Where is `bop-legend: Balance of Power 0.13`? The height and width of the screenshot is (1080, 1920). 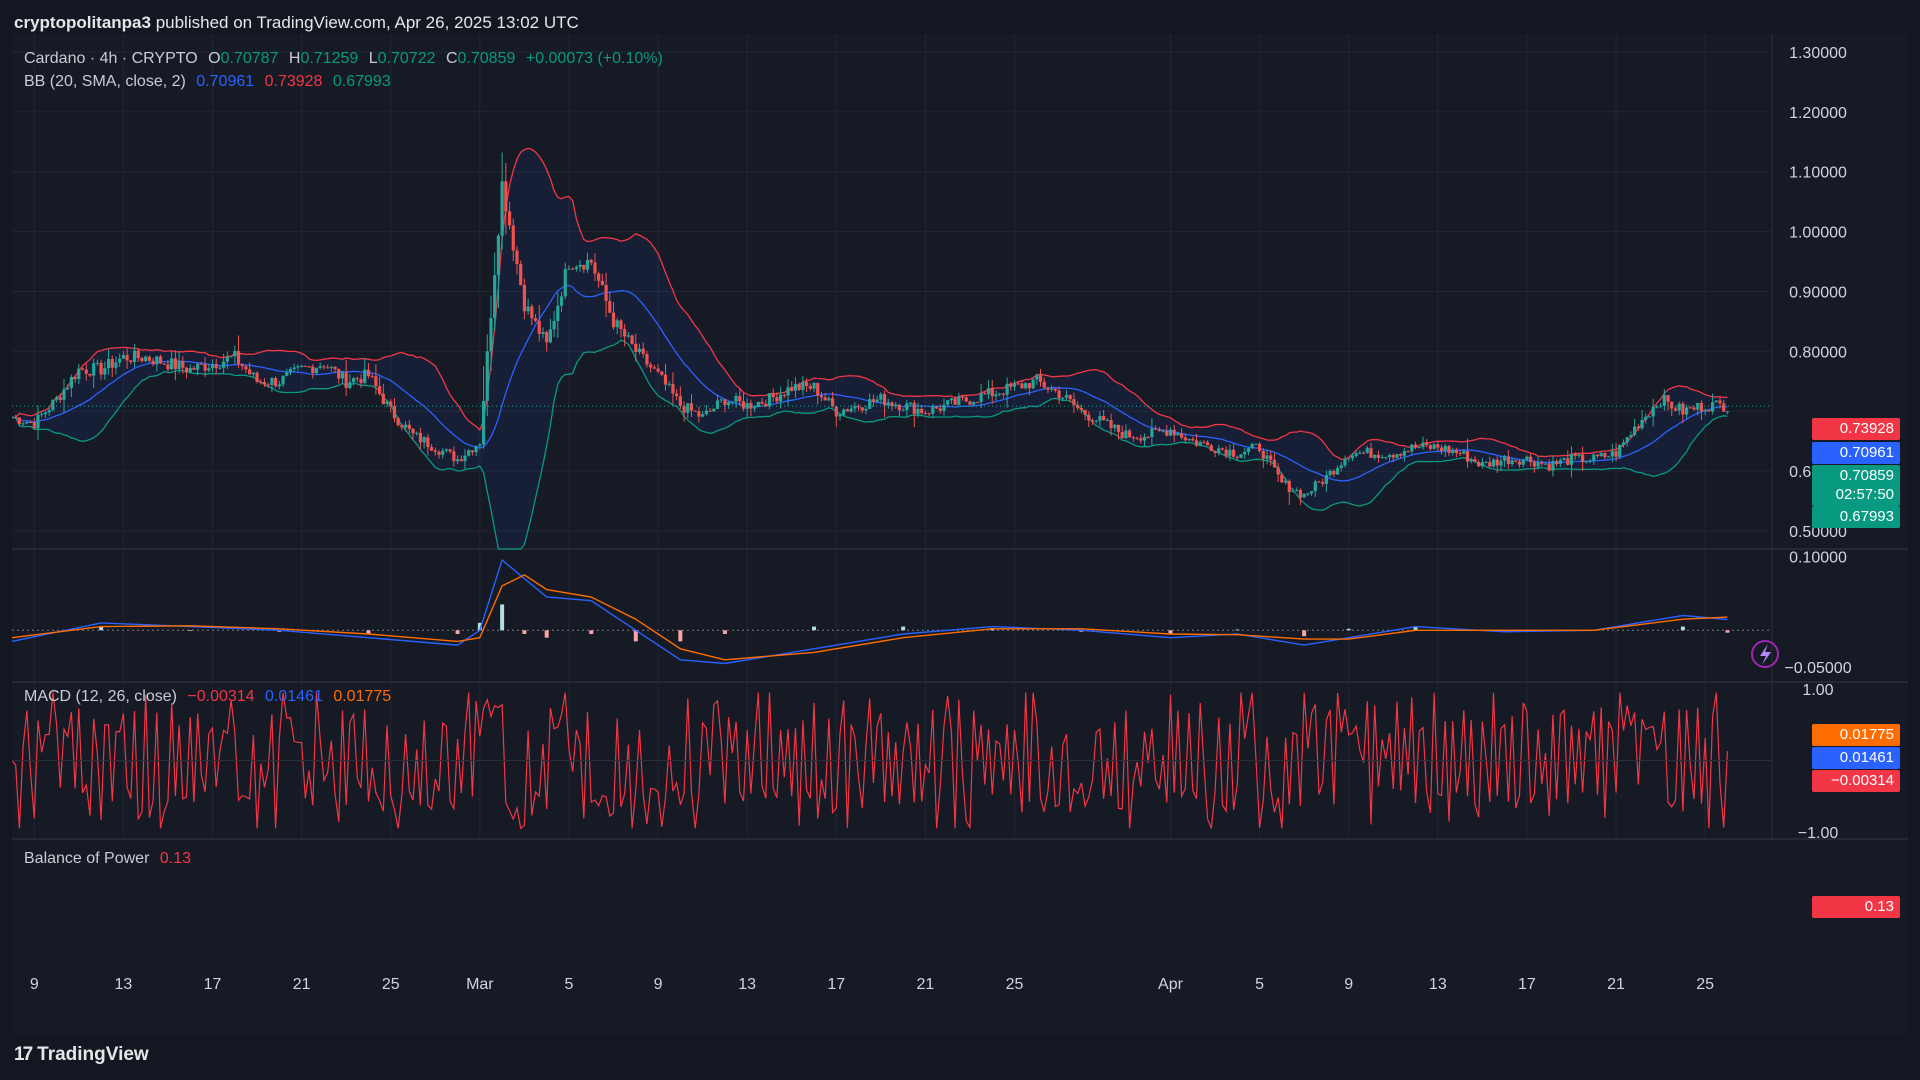 bop-legend: Balance of Power 0.13 is located at coordinates (110, 859).